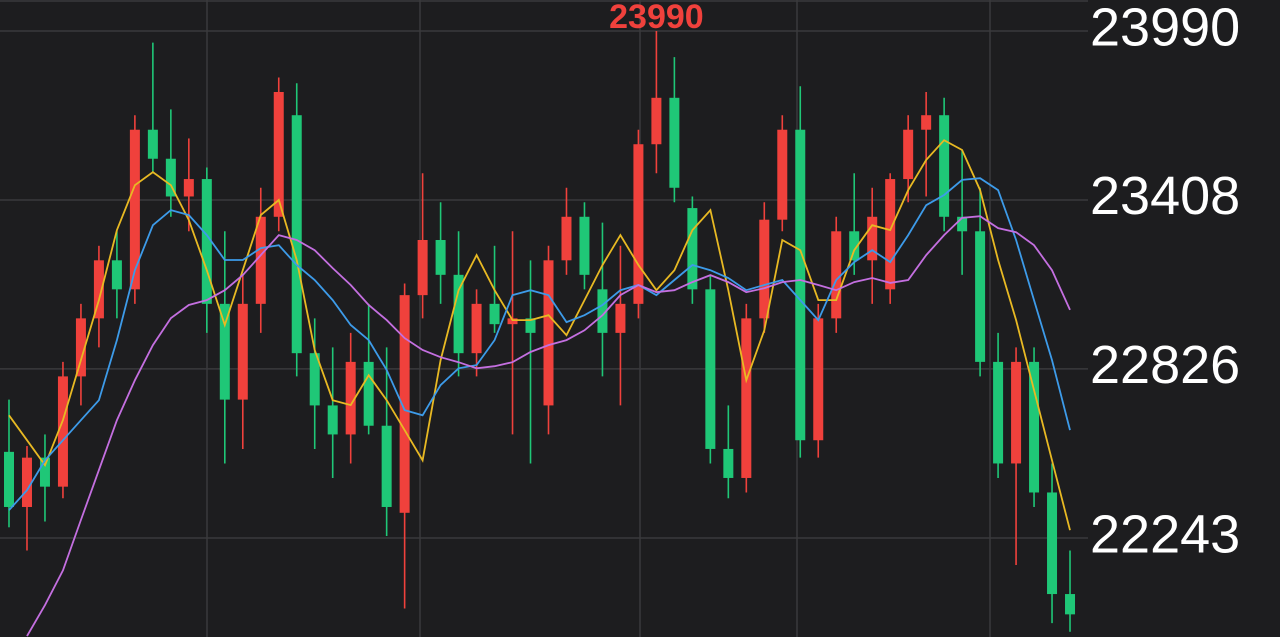 This screenshot has width=1280, height=637. What do you see at coordinates (1165, 365) in the screenshot?
I see `y-tick-label: 22826` at bounding box center [1165, 365].